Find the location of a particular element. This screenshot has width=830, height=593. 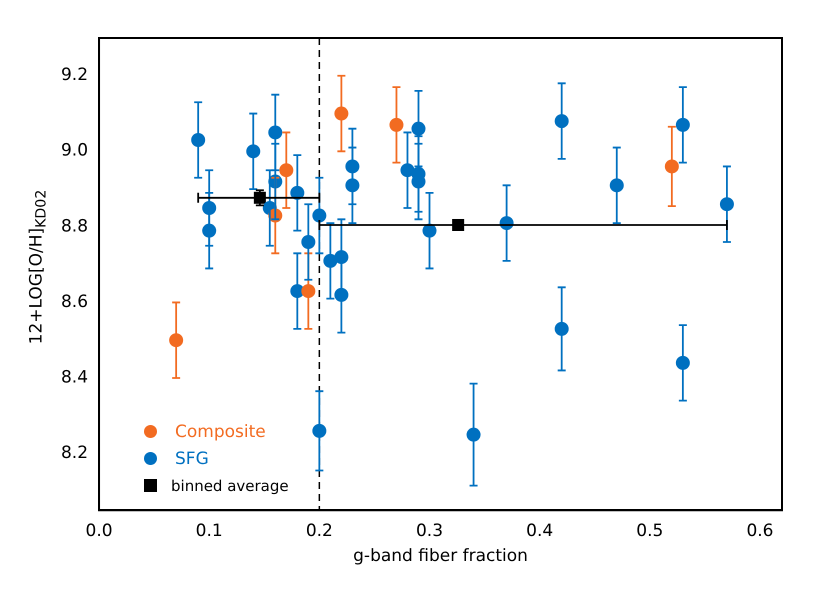

legend-label: Composite is located at coordinates (220, 432).